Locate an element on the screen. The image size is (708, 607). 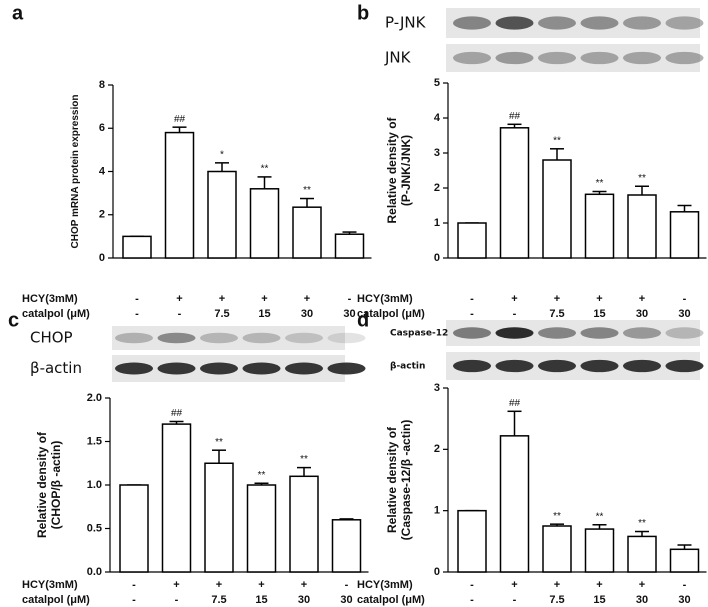
panel-letter: a is located at coordinates (18, 13).